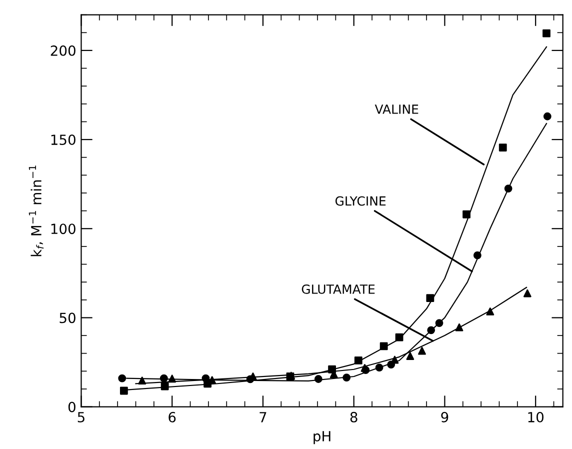 This screenshot has width=572, height=449. What do you see at coordinates (68, 318) in the screenshot?
I see `y-tick-label: 50` at bounding box center [68, 318].